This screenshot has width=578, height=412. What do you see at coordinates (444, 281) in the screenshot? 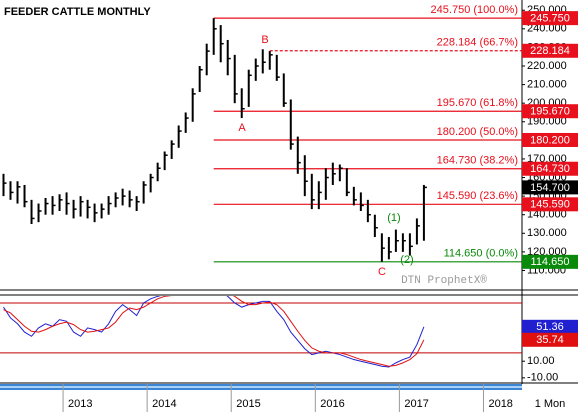
I see `watermark: DTN ProphetX®` at bounding box center [444, 281].